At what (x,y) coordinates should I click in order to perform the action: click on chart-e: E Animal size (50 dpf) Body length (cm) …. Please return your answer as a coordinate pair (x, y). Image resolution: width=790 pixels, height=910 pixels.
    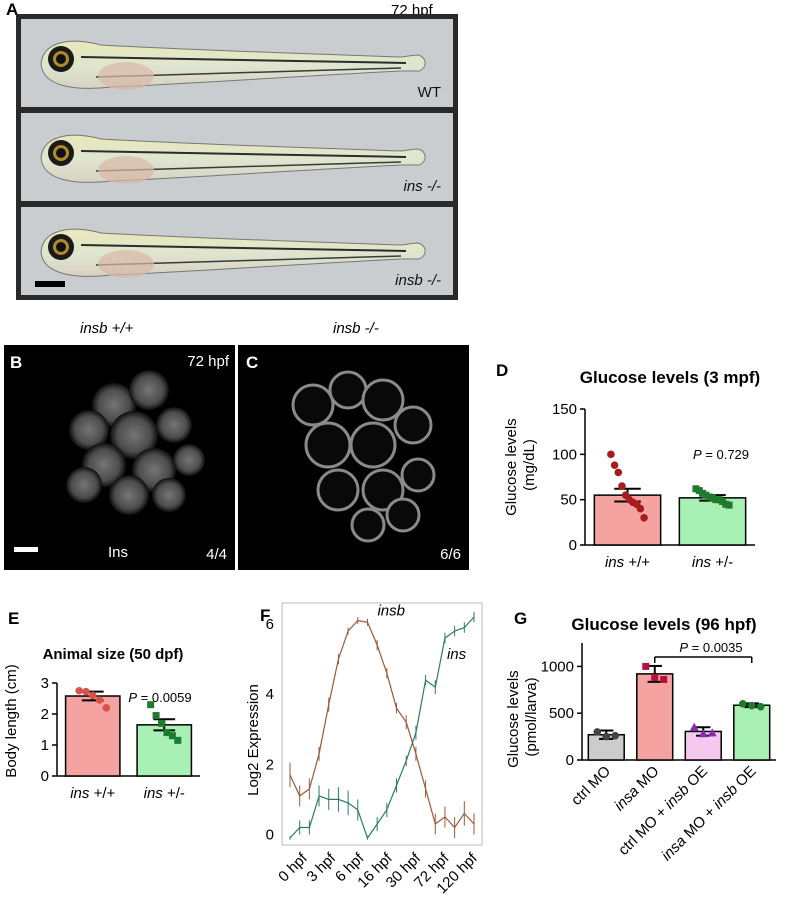
    Looking at the image, I should click on (101, 704).